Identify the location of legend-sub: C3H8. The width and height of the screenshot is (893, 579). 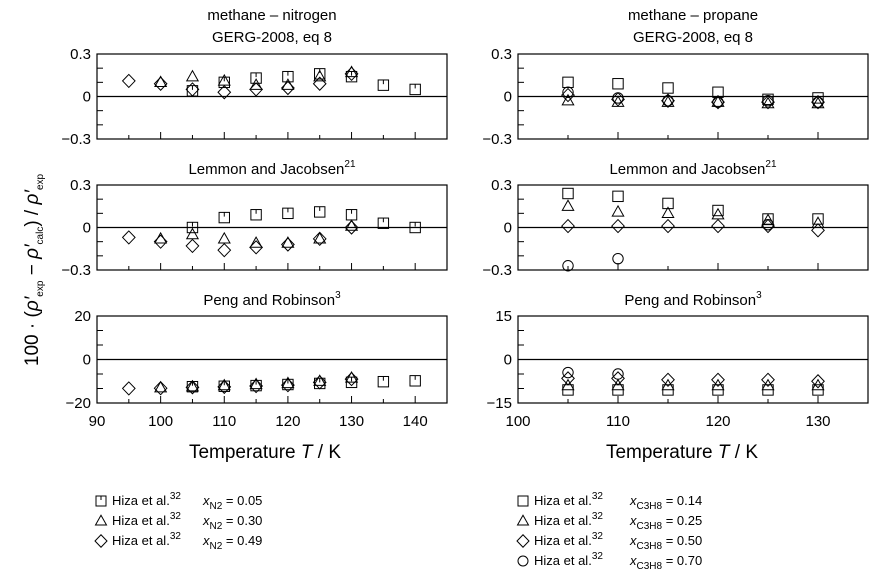
(650, 526).